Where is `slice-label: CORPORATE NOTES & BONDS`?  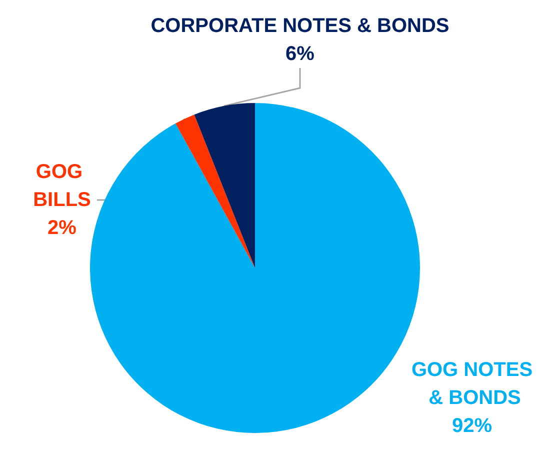
slice-label: CORPORATE NOTES & BONDS is located at coordinates (300, 26).